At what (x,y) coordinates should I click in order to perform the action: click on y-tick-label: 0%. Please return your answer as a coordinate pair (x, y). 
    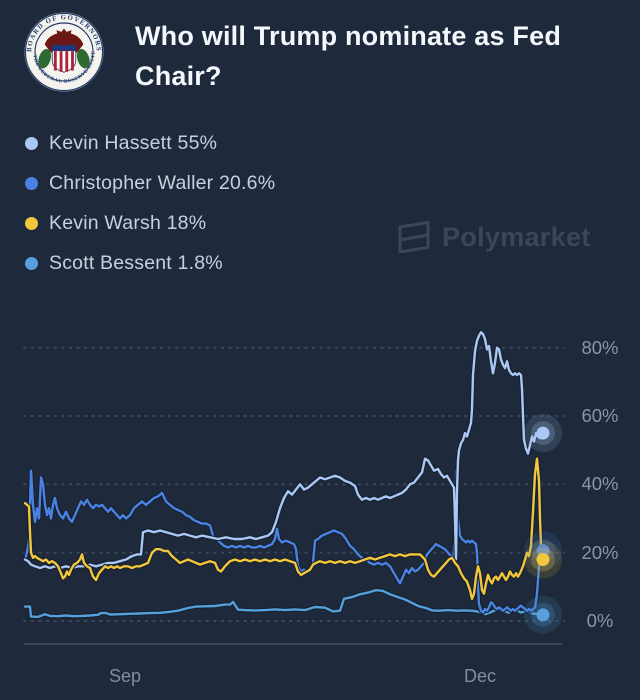
    Looking at the image, I should click on (600, 620).